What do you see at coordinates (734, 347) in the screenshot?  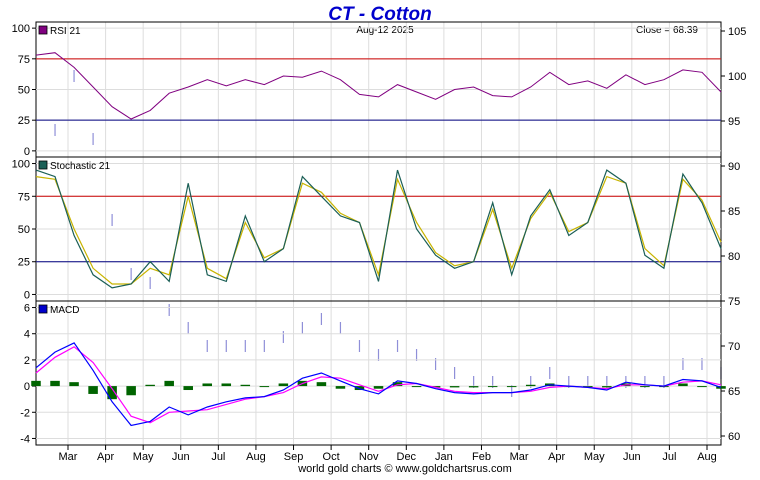 I see `price-tick-label: 70` at bounding box center [734, 347].